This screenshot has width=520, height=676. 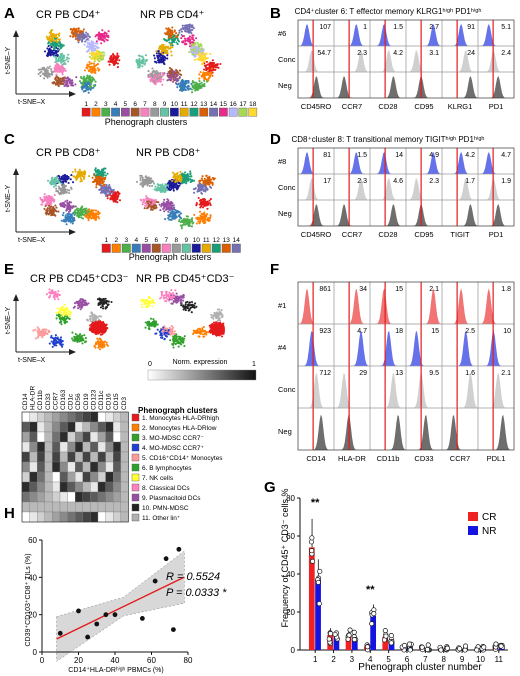 I want to click on cluster-number: 9, so click(x=165, y=104).